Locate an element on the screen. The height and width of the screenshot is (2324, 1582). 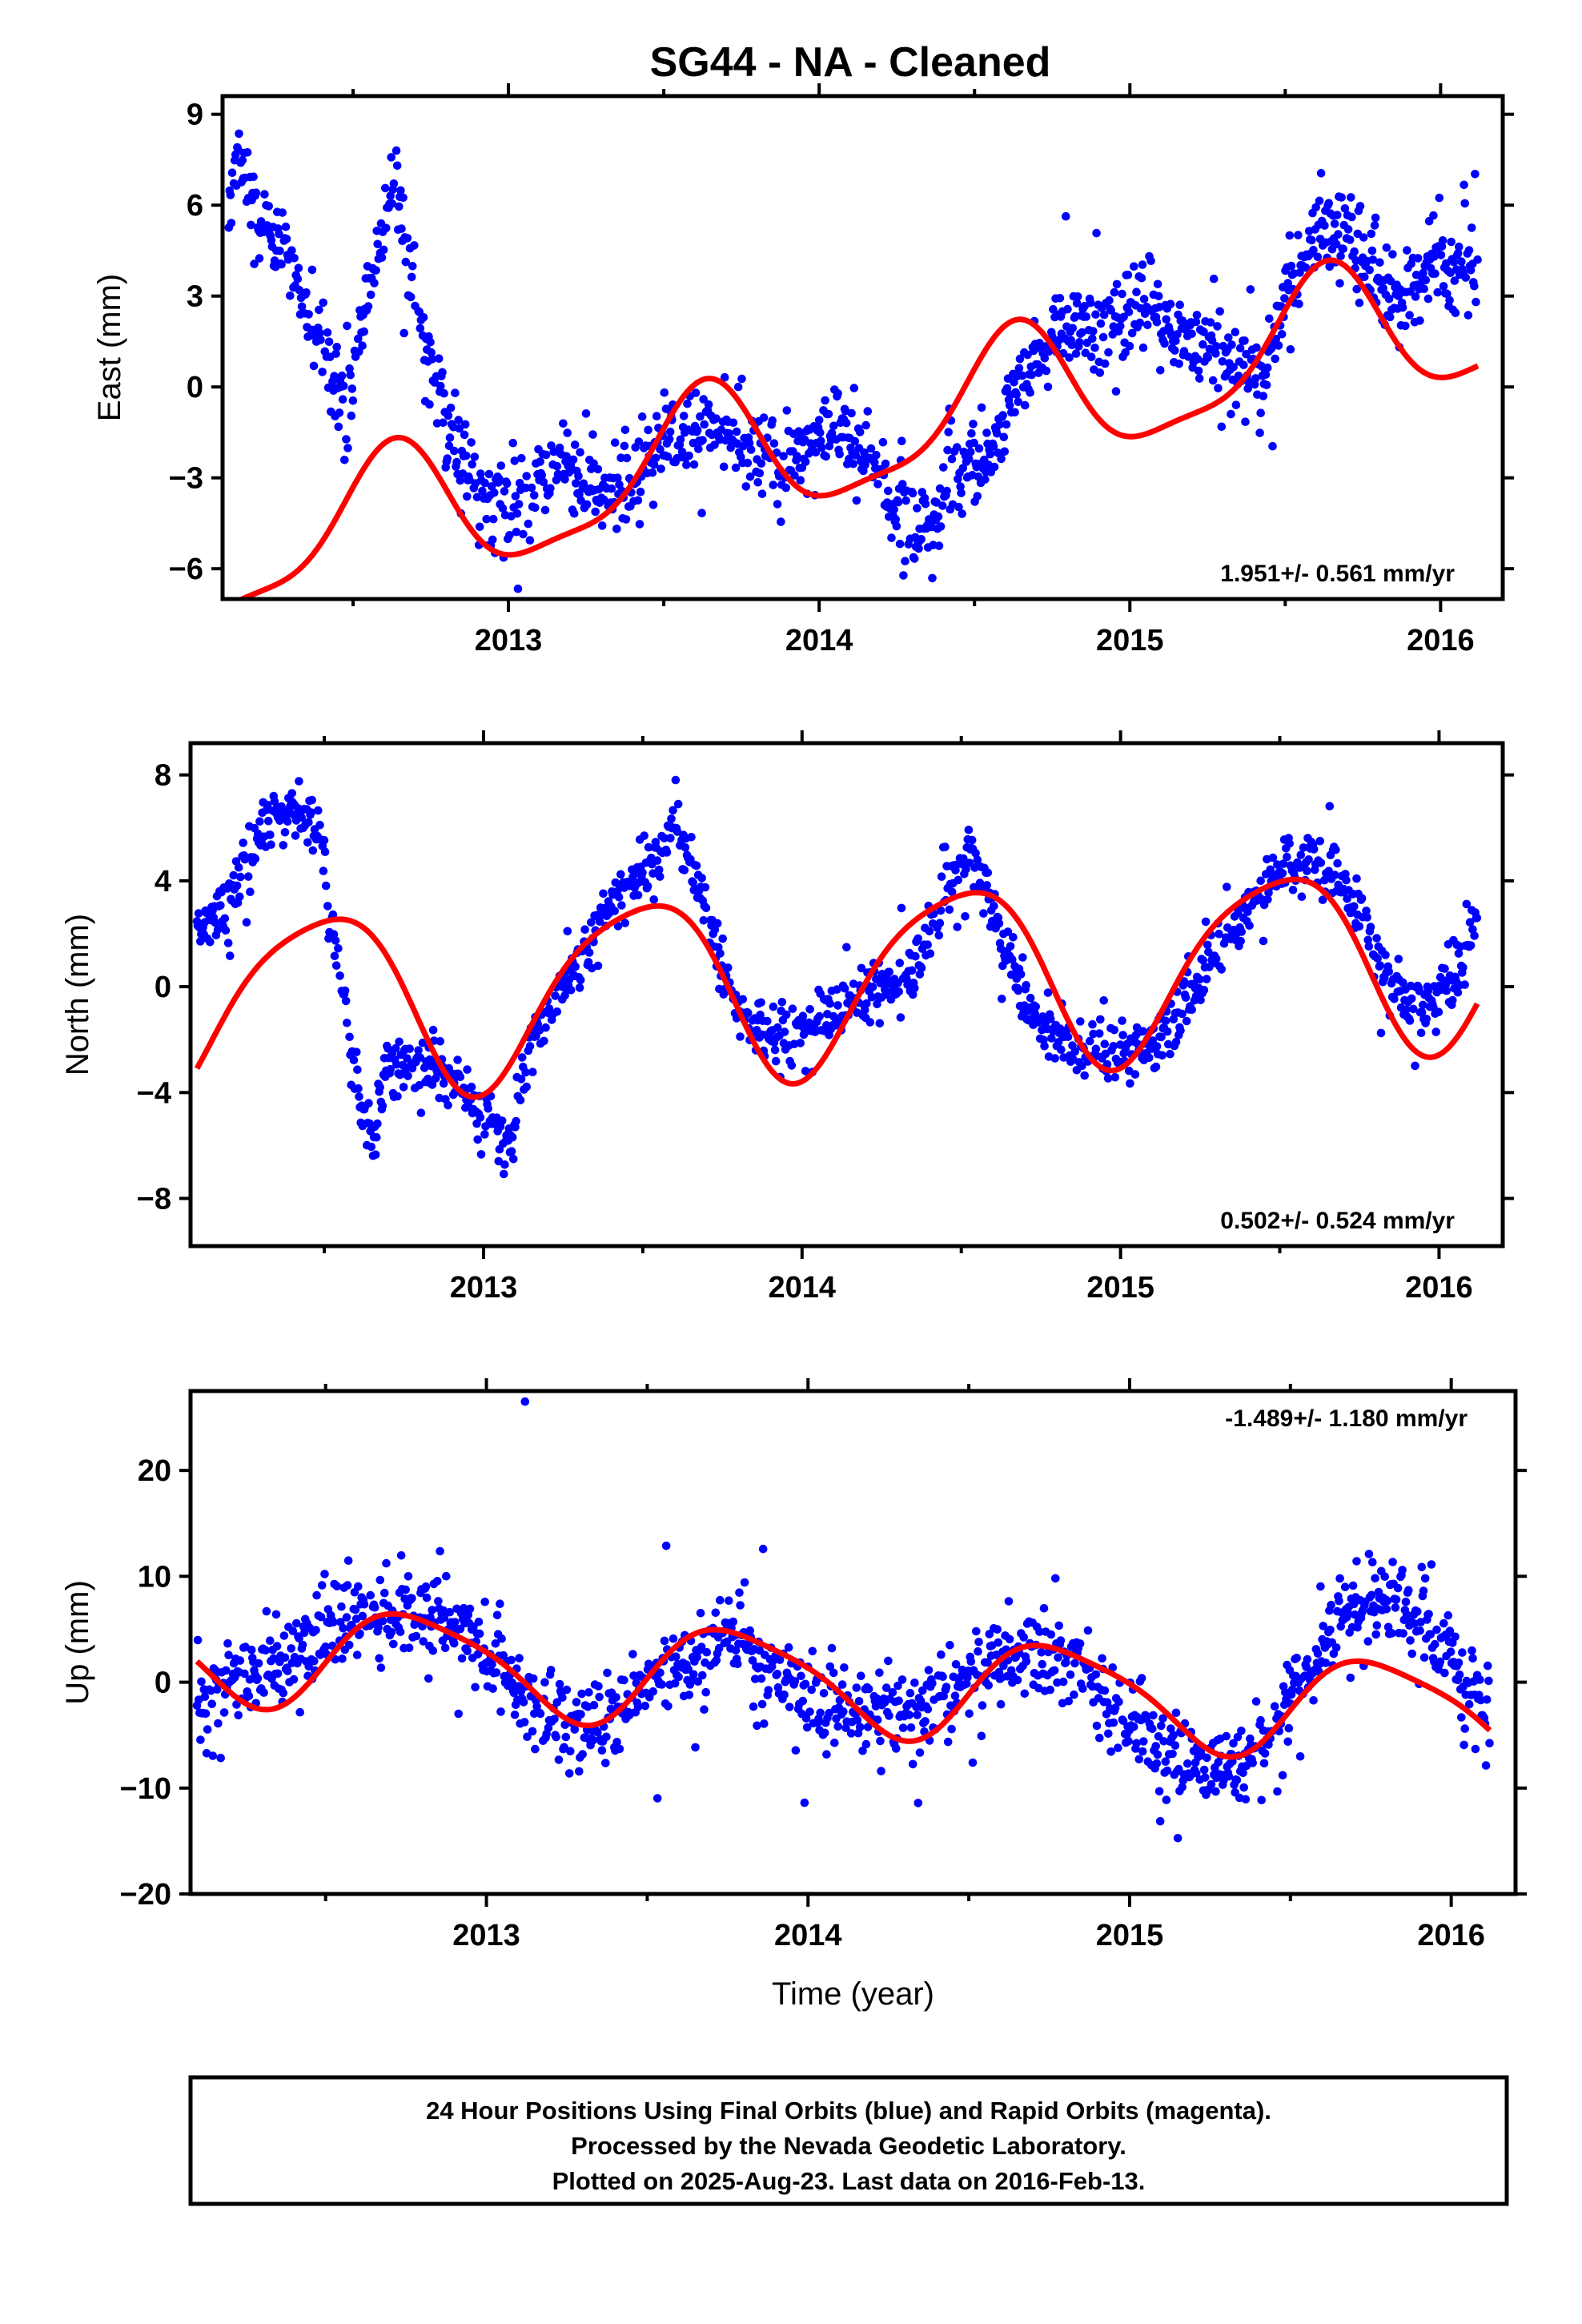
east-xtick-label: 2015 is located at coordinates (1130, 640).